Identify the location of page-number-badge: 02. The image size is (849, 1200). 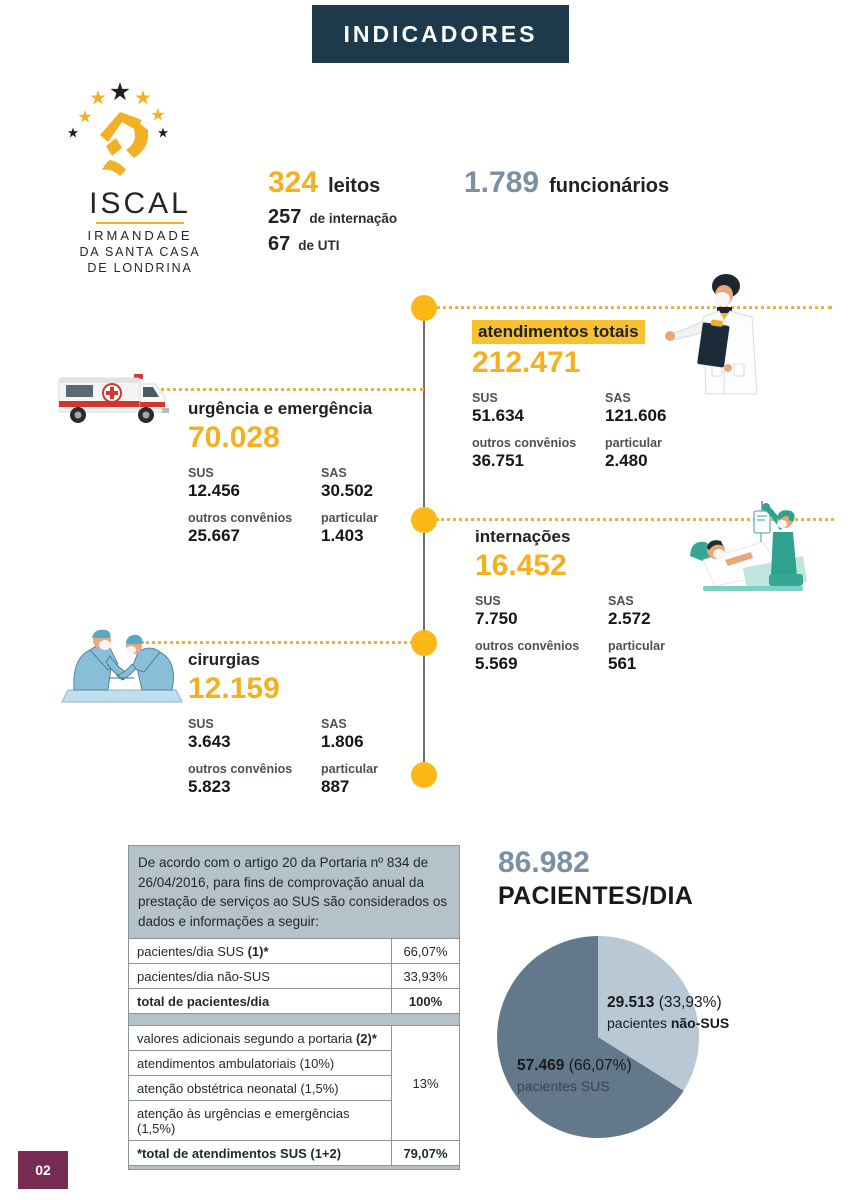
(43, 1170).